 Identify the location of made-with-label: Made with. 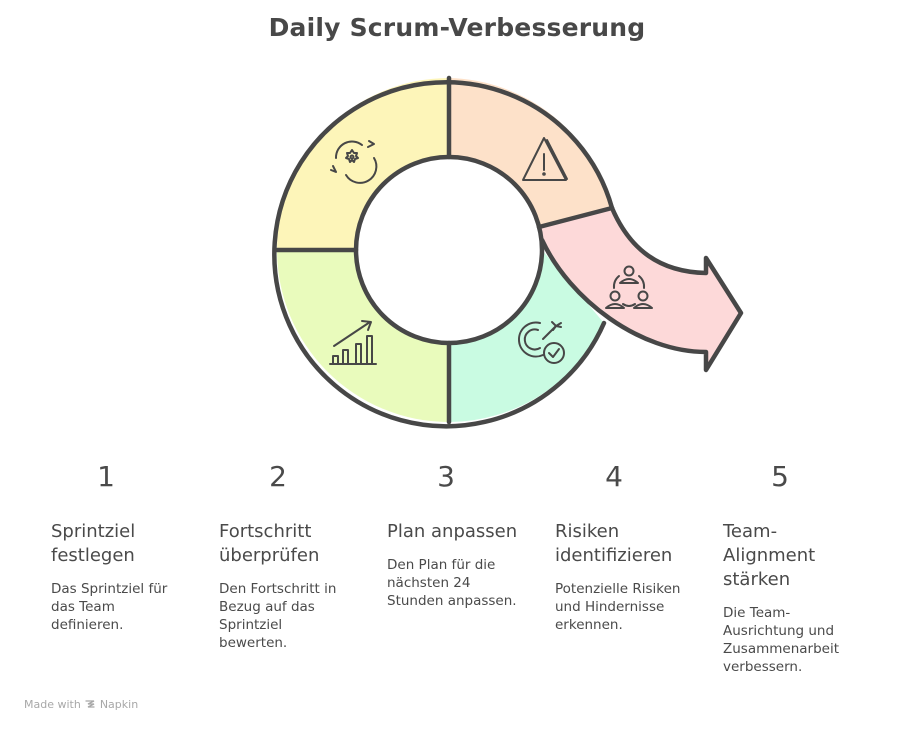
(52, 704).